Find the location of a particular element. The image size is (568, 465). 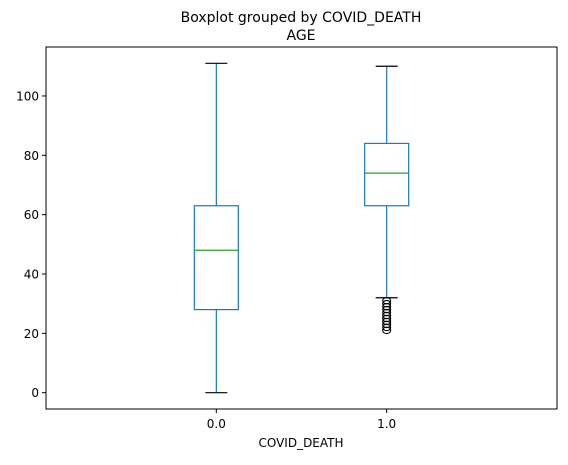

y-tick-label: 40 is located at coordinates (31, 274).